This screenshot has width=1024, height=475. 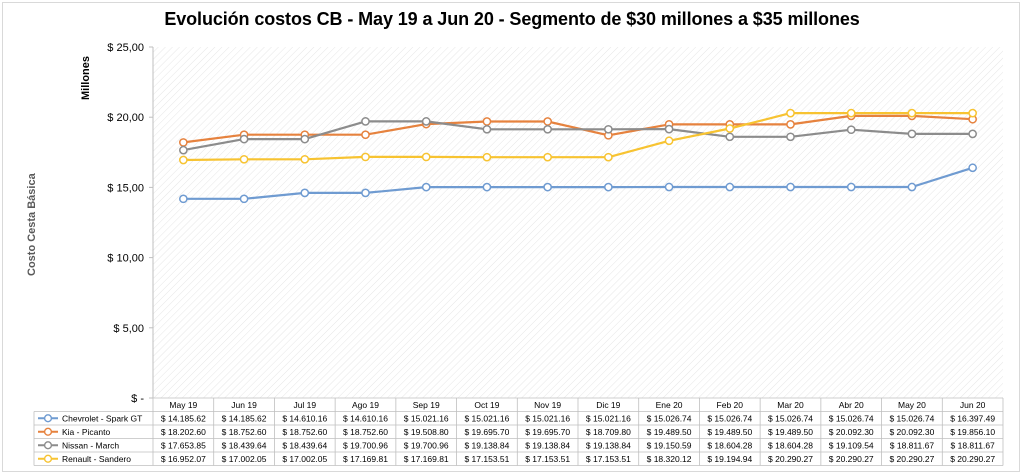 What do you see at coordinates (183, 459) in the screenshot?
I see `table-cell: $ 16.952.07` at bounding box center [183, 459].